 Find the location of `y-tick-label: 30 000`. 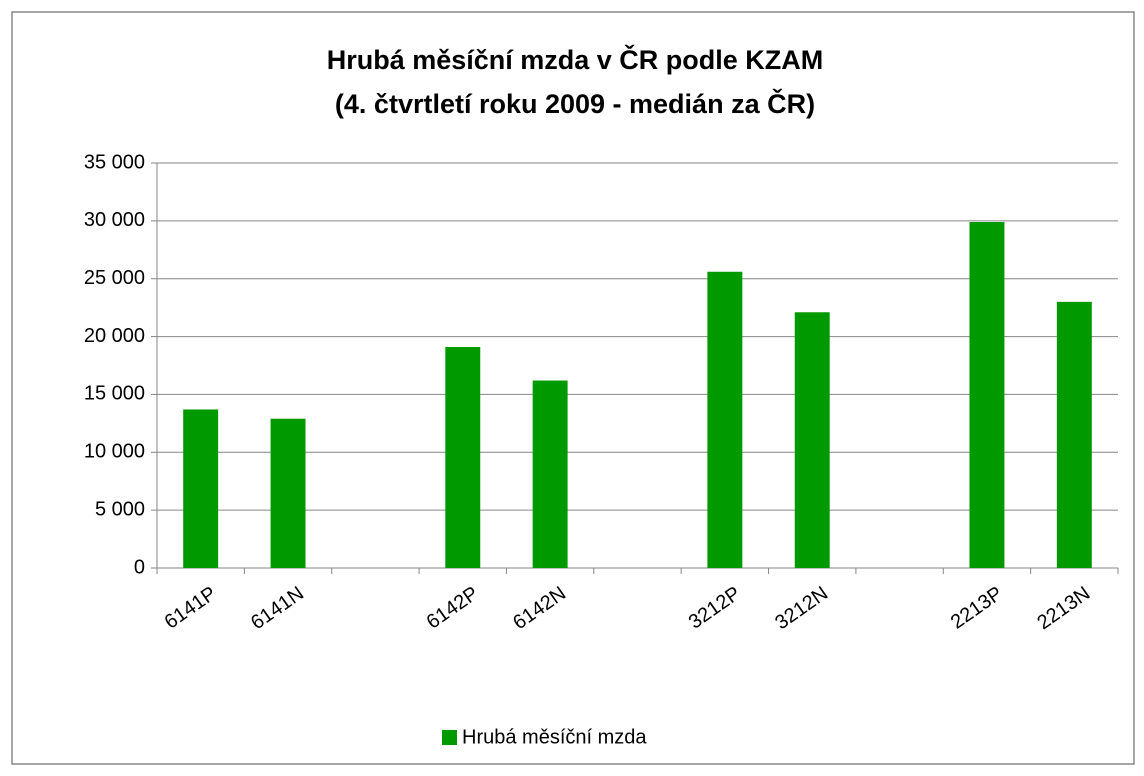

y-tick-label: 30 000 is located at coordinates (114, 220).